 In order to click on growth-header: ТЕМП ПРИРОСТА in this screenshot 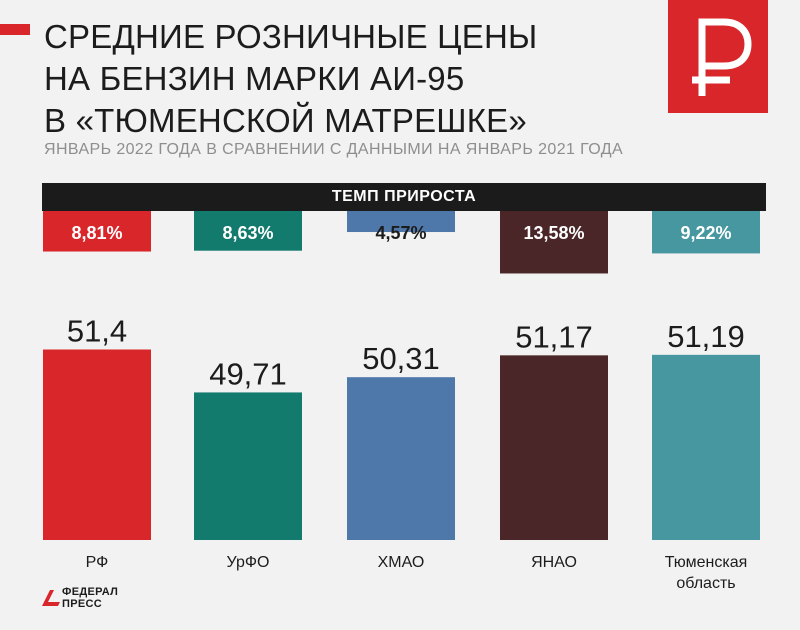, I will do `click(404, 197)`.